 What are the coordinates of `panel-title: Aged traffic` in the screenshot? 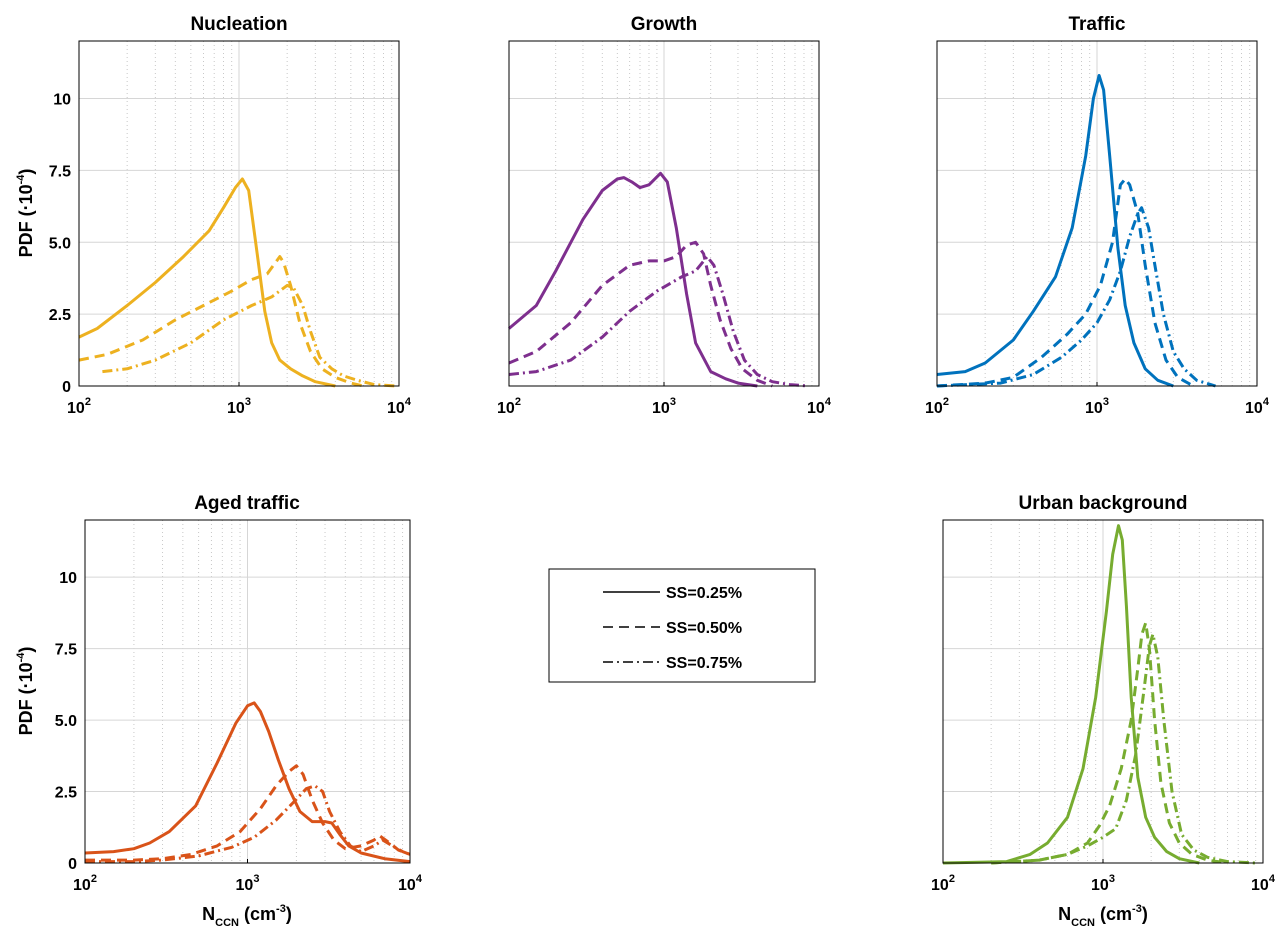 It's located at (247, 503).